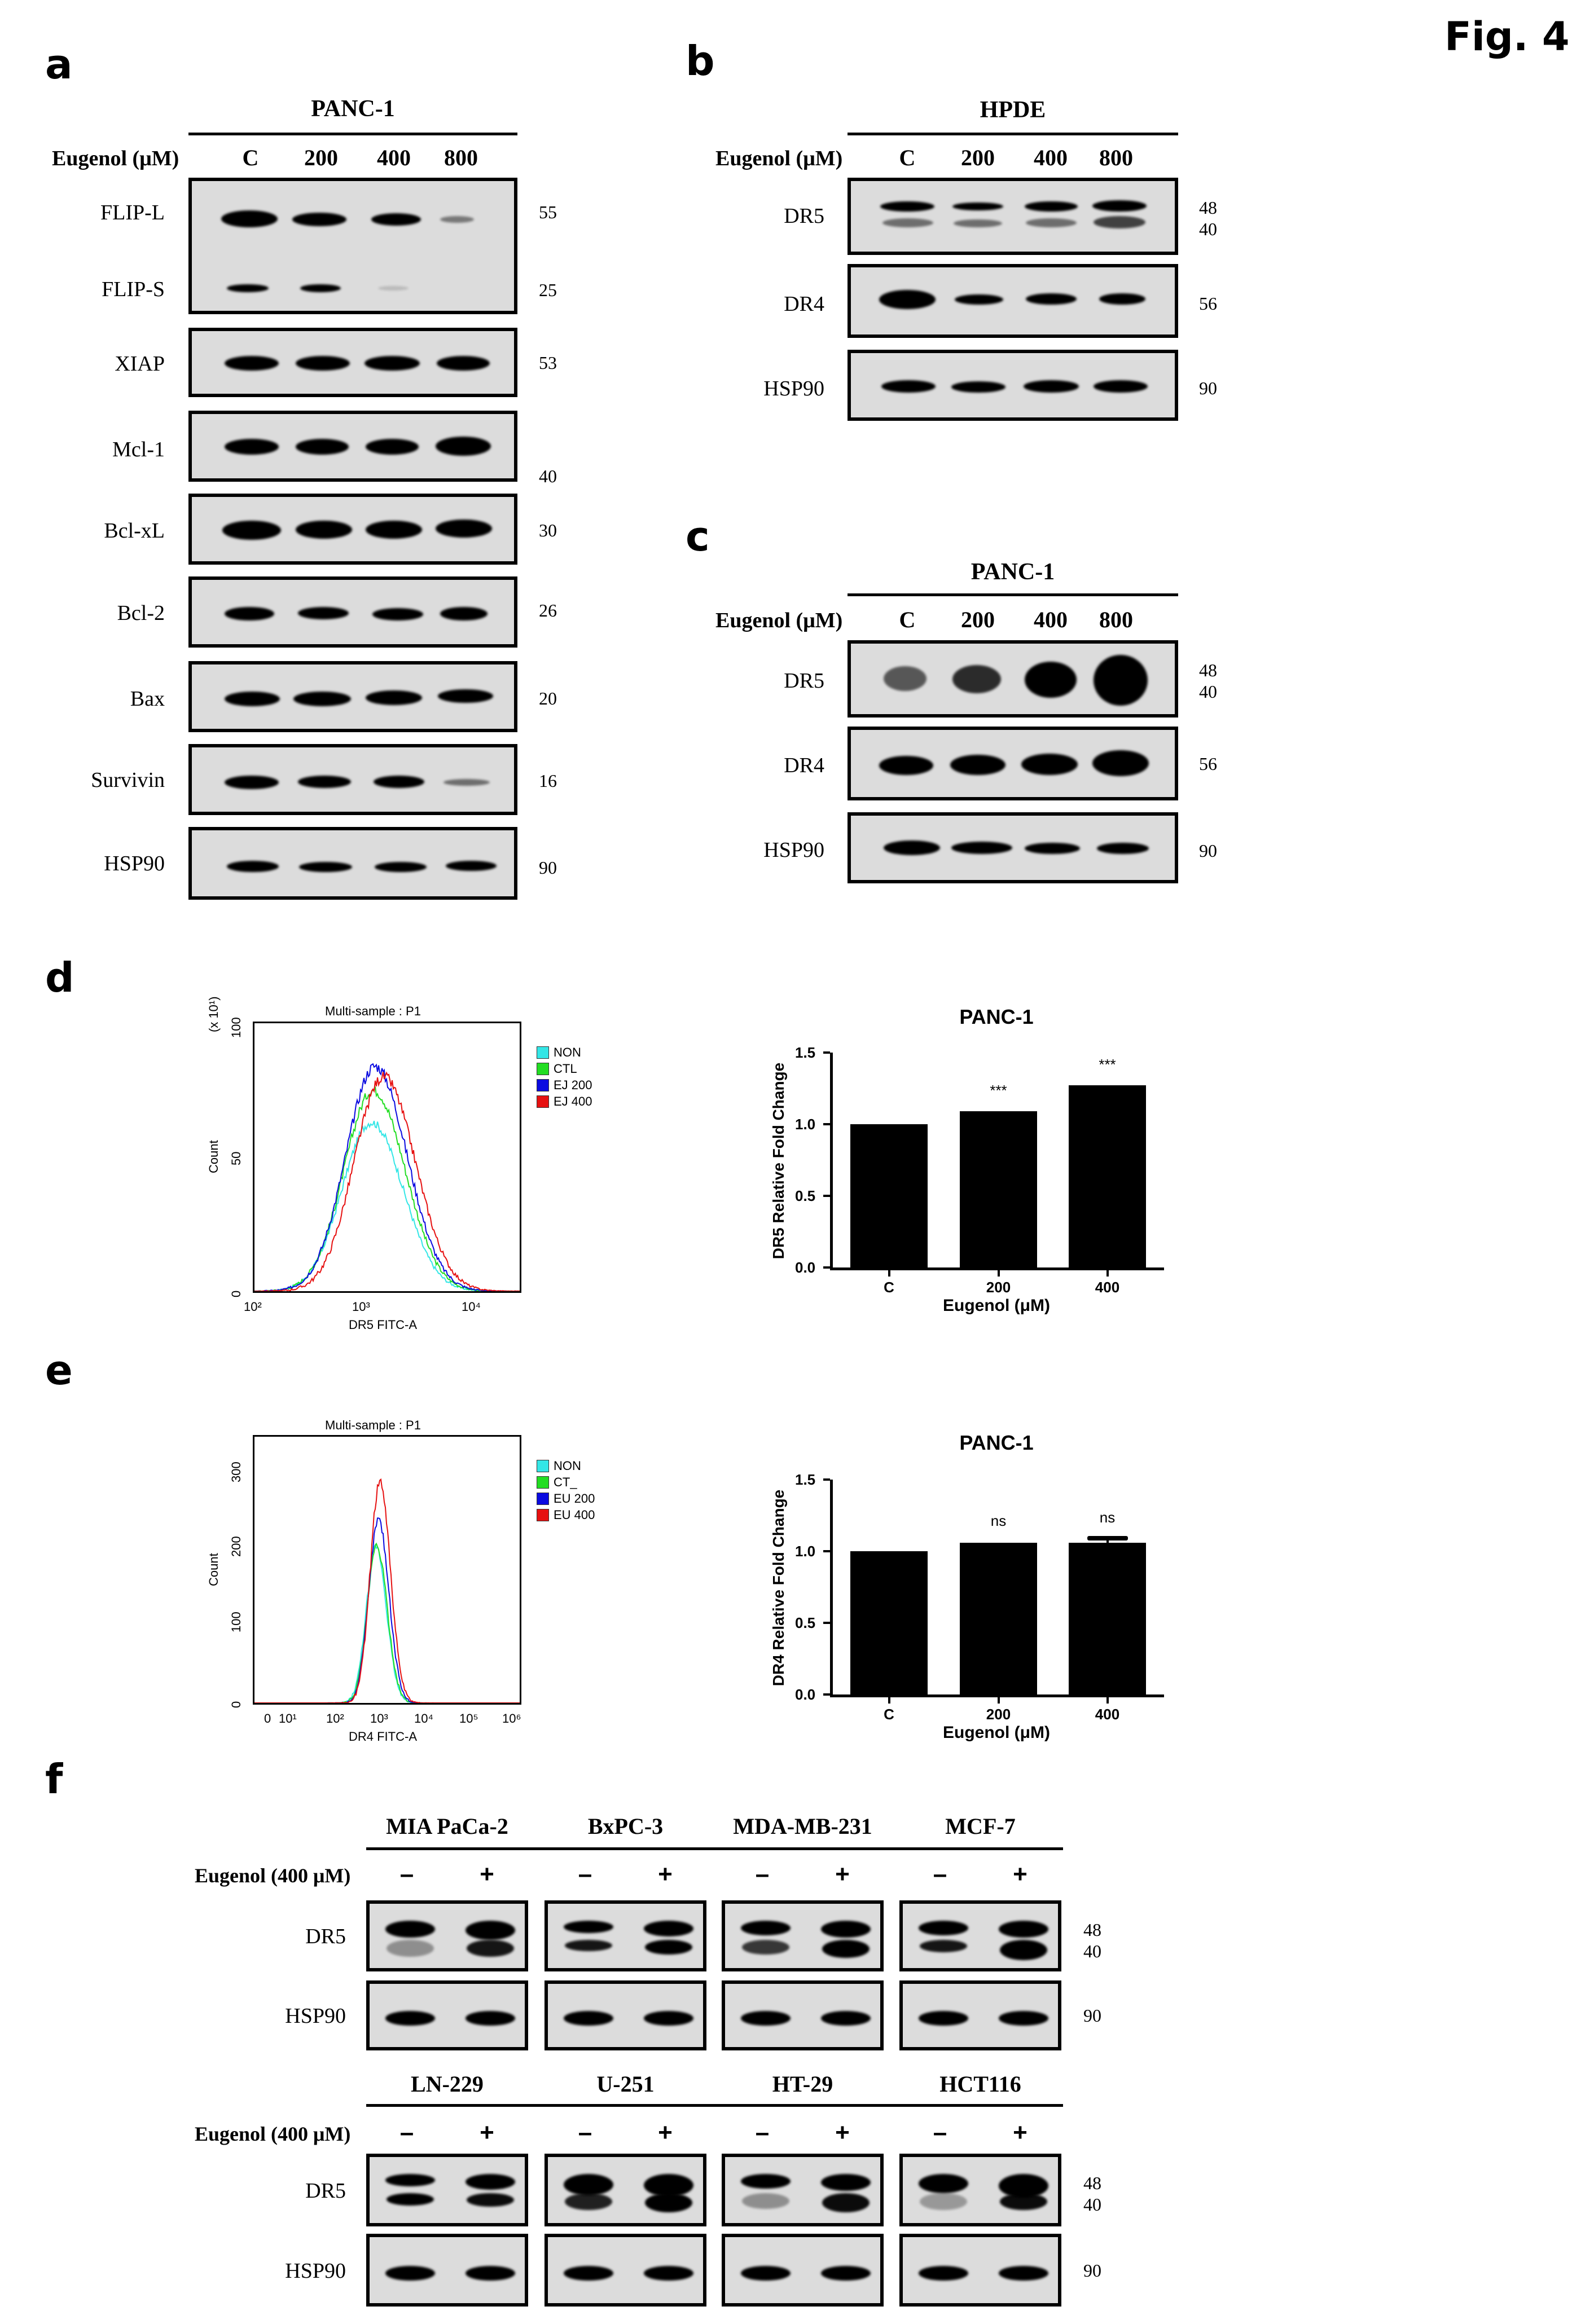 The width and height of the screenshot is (1572, 2324). What do you see at coordinates (574, 1498) in the screenshot?
I see `legend-label: EU 200` at bounding box center [574, 1498].